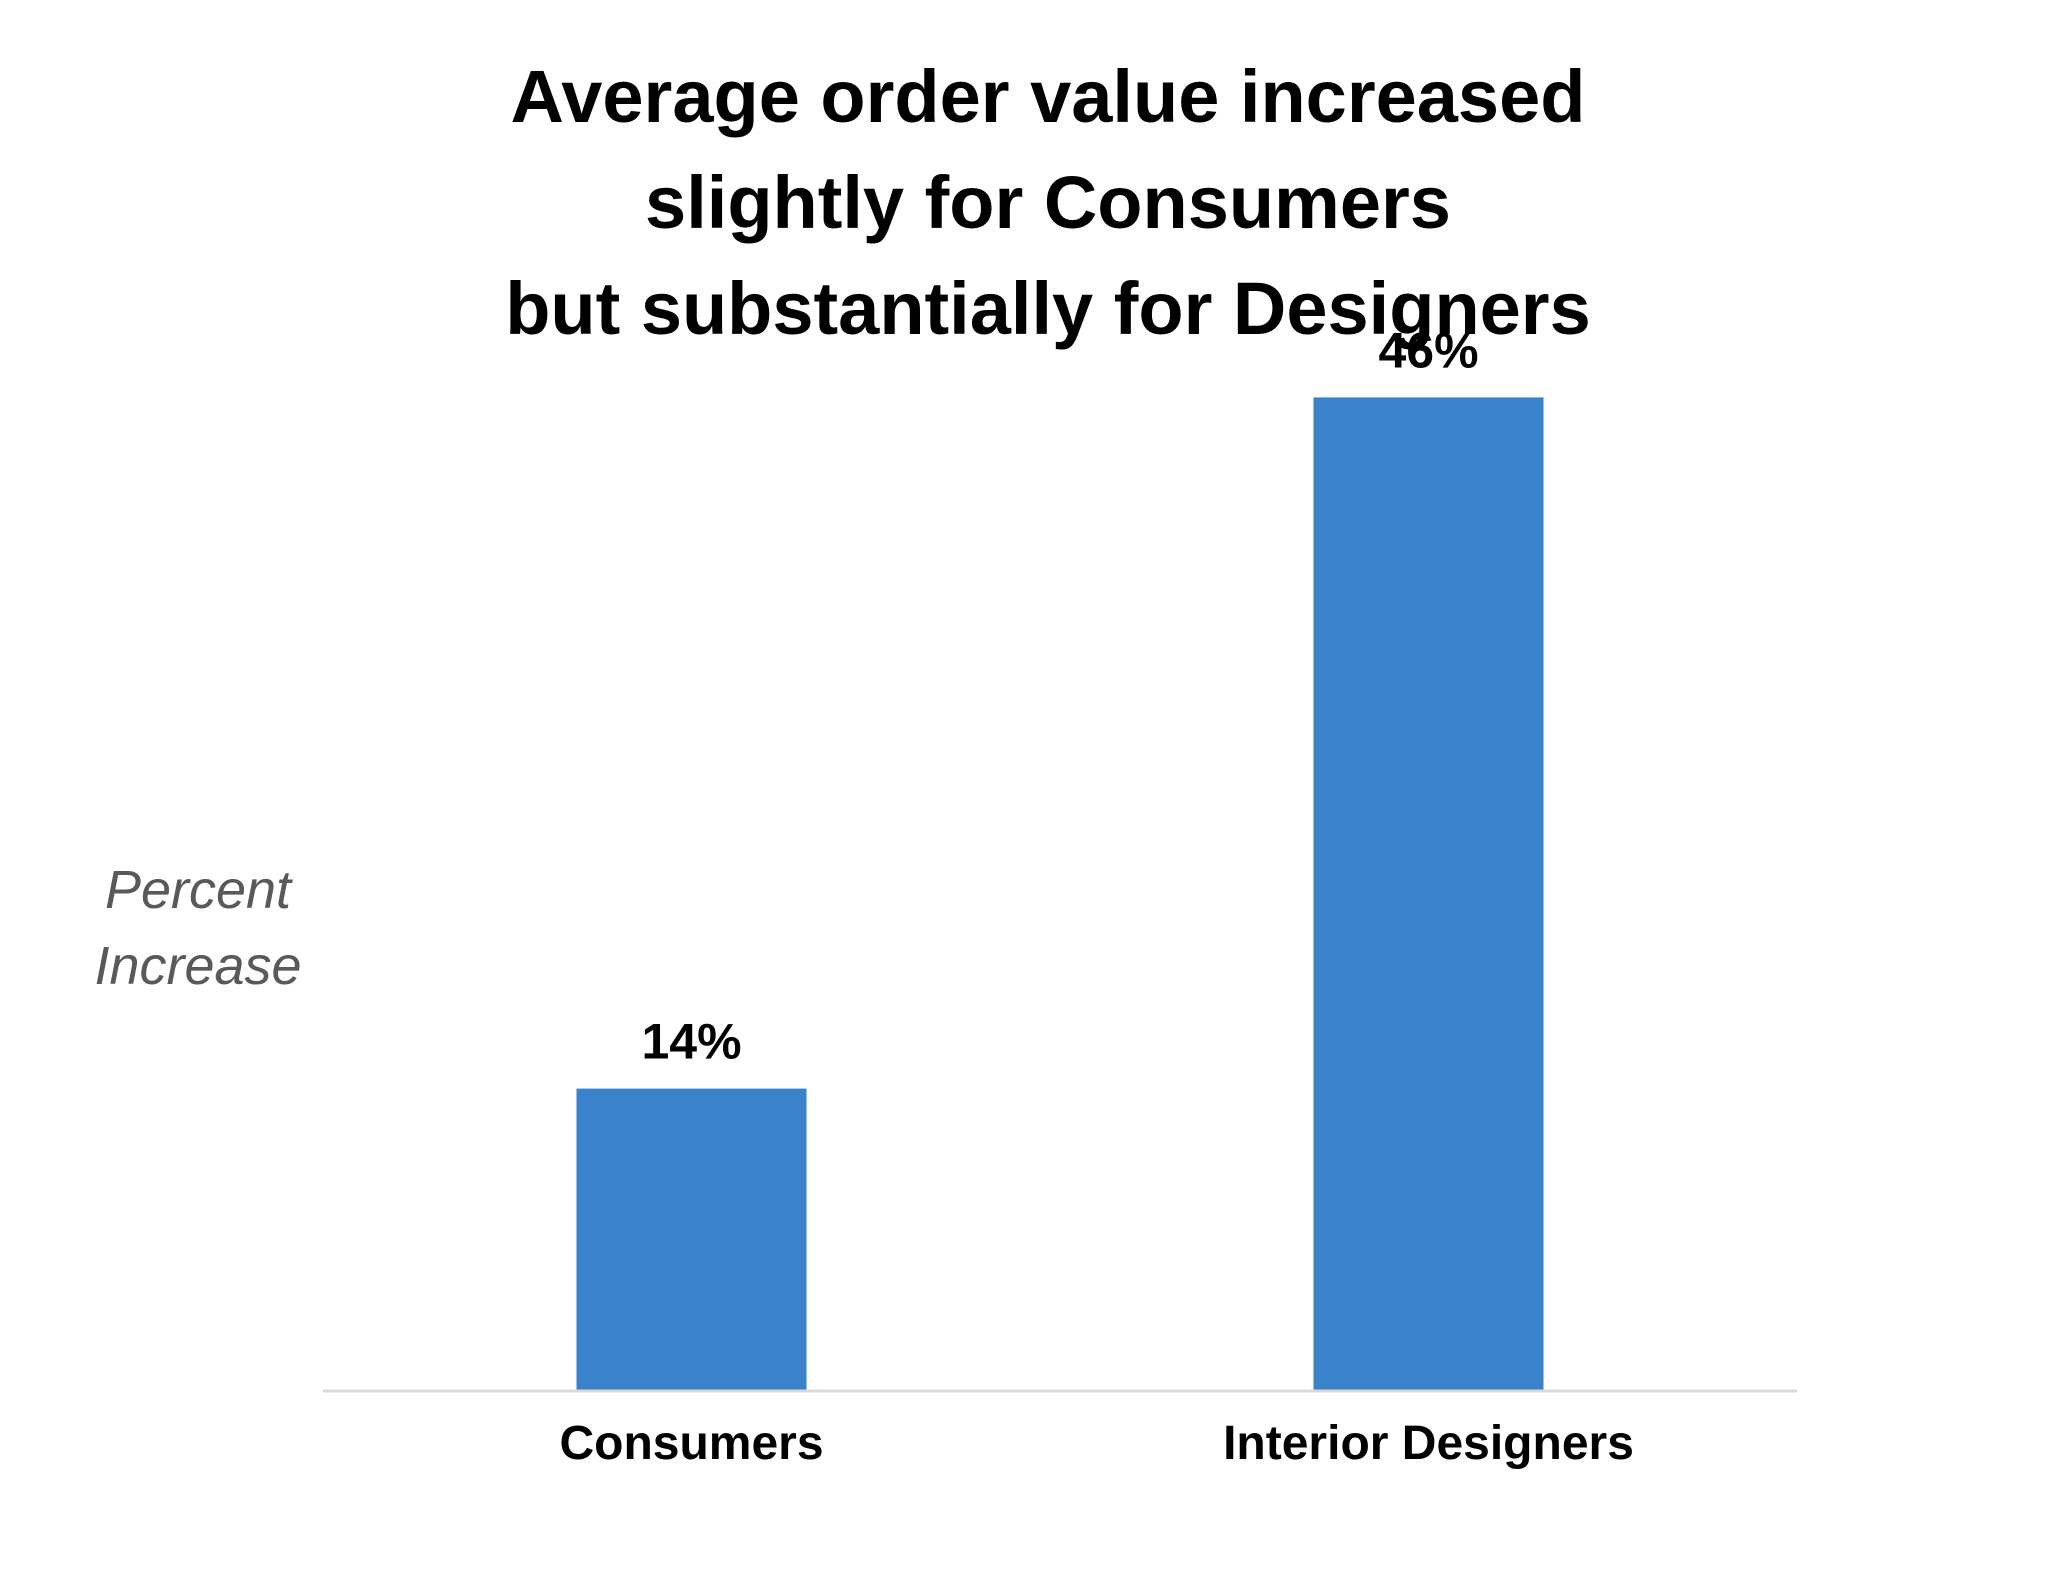 The width and height of the screenshot is (2072, 1596). Describe the element at coordinates (1428, 1443) in the screenshot. I see `x-tick-label-interior-designers: Interior Designers` at that location.